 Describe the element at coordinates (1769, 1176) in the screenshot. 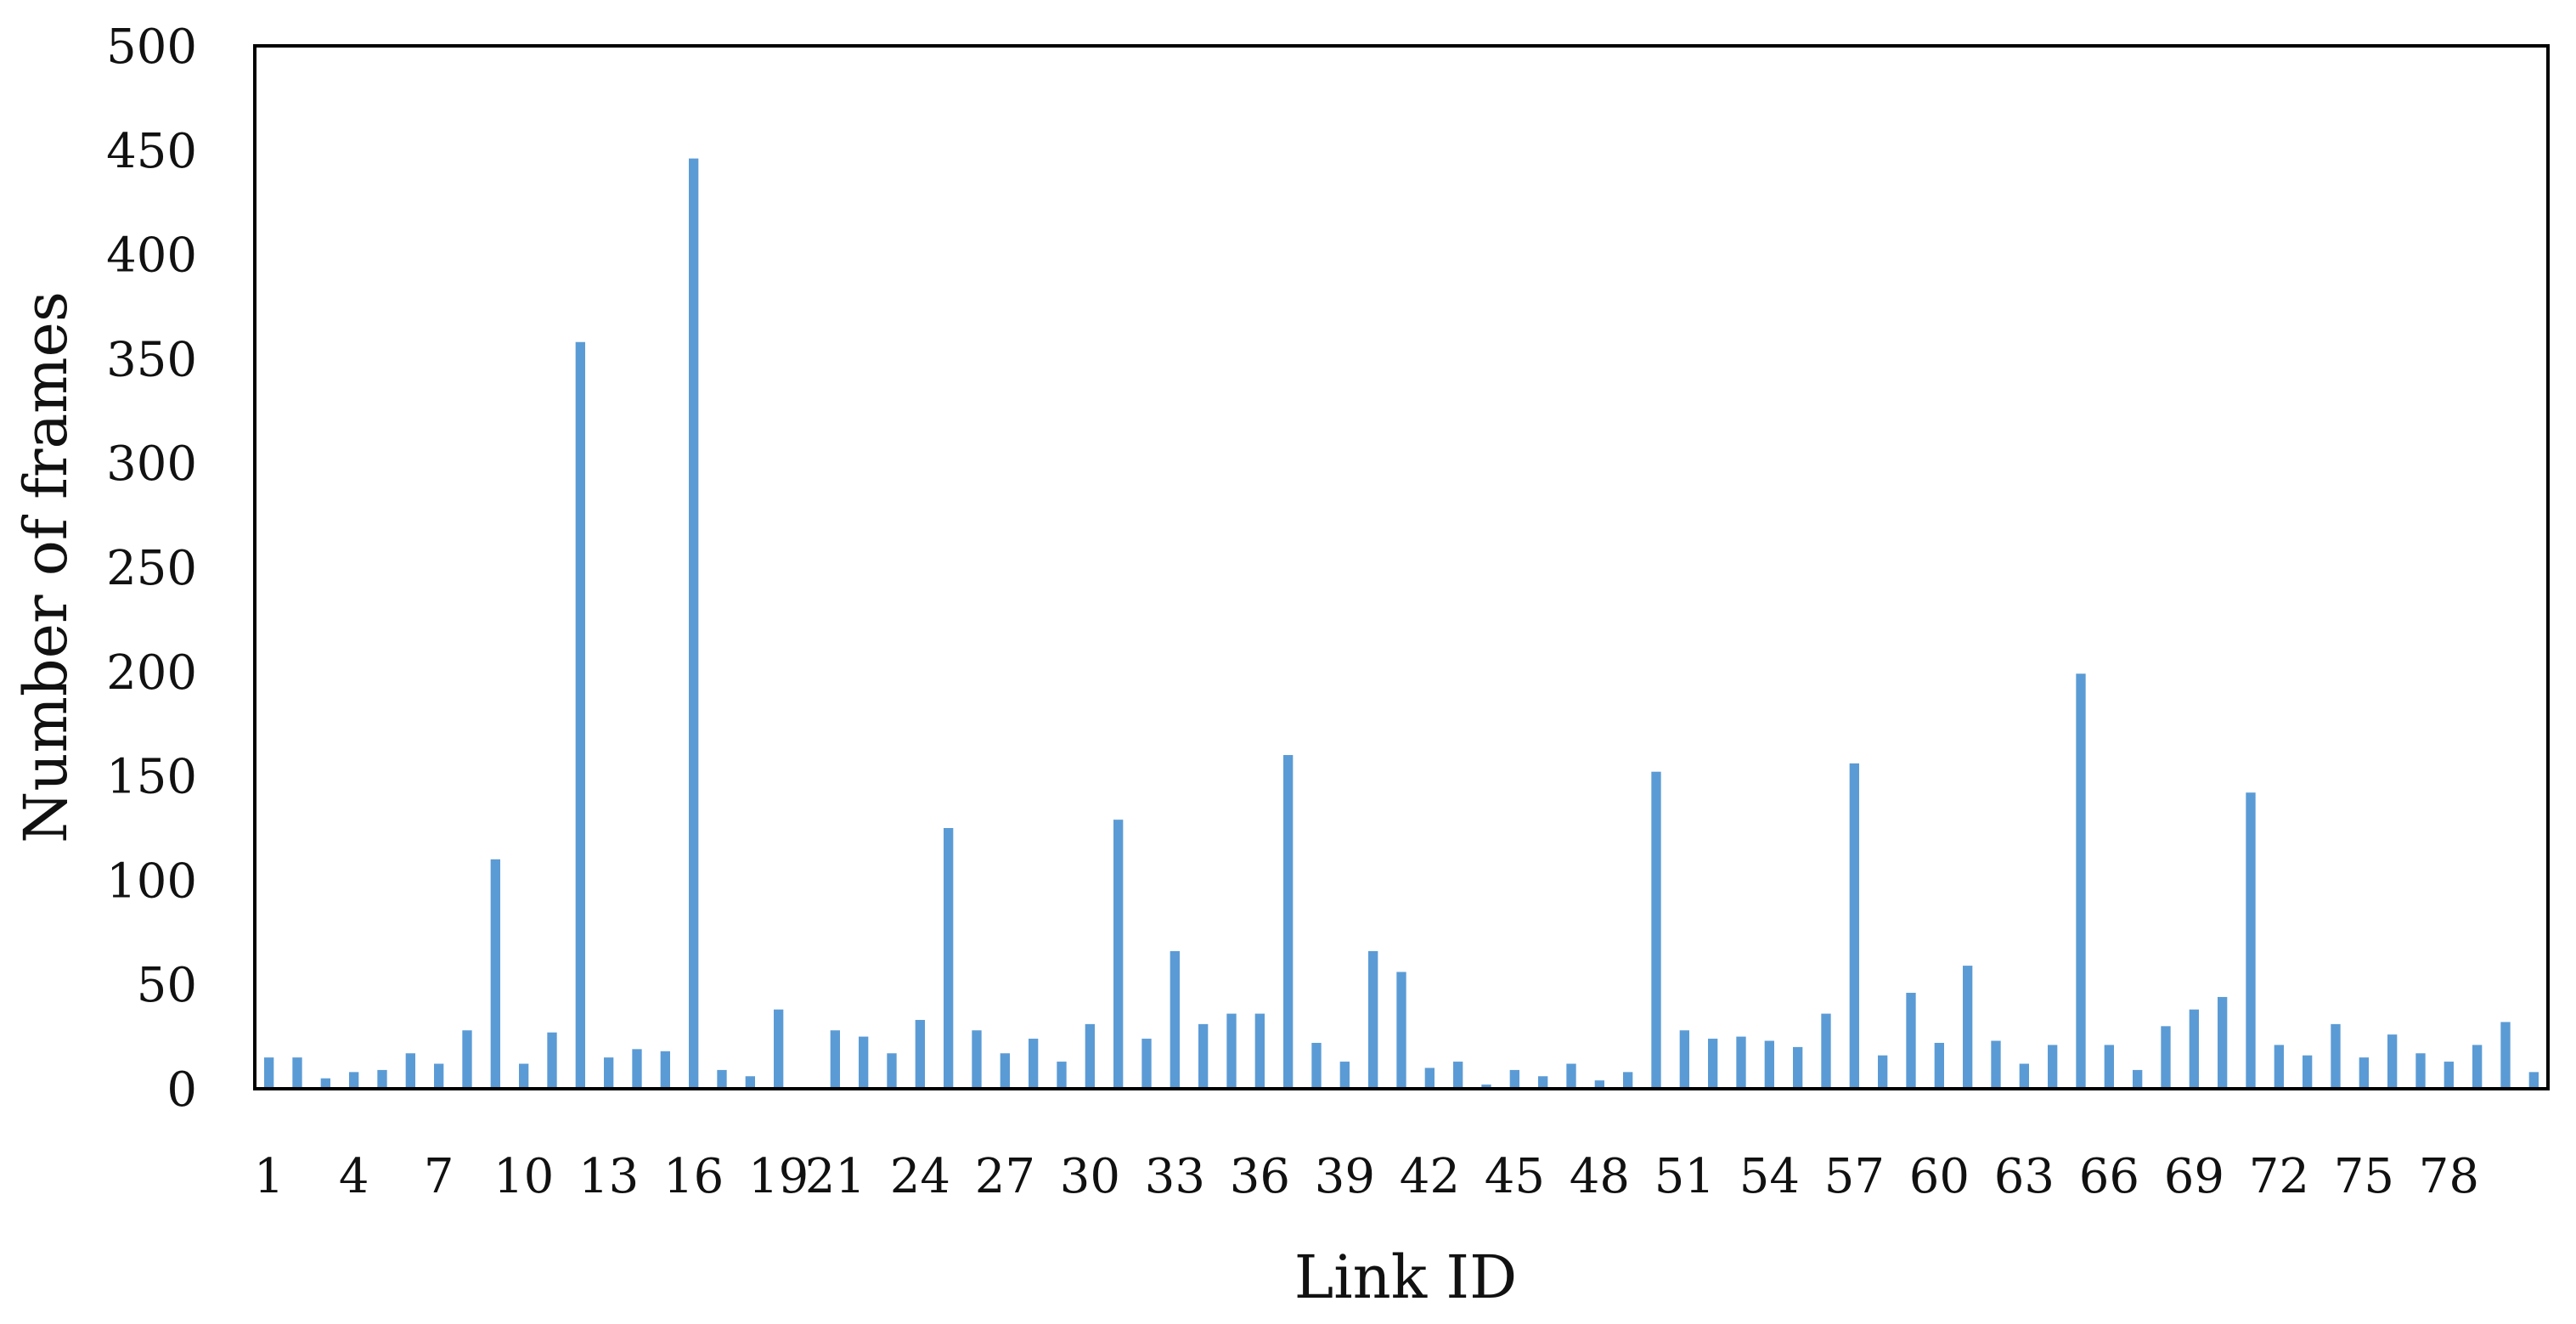

I see `x-tick-label: 54` at that location.